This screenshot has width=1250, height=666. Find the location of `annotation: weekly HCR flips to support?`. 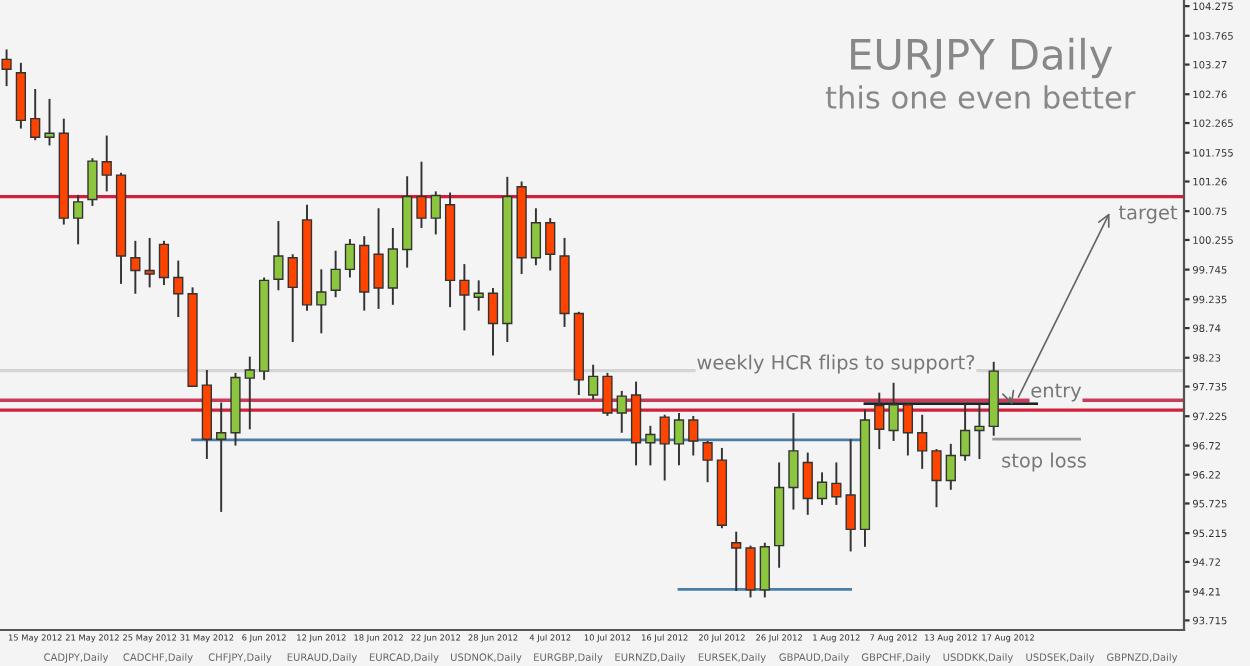

annotation: weekly HCR flips to support? is located at coordinates (836, 364).